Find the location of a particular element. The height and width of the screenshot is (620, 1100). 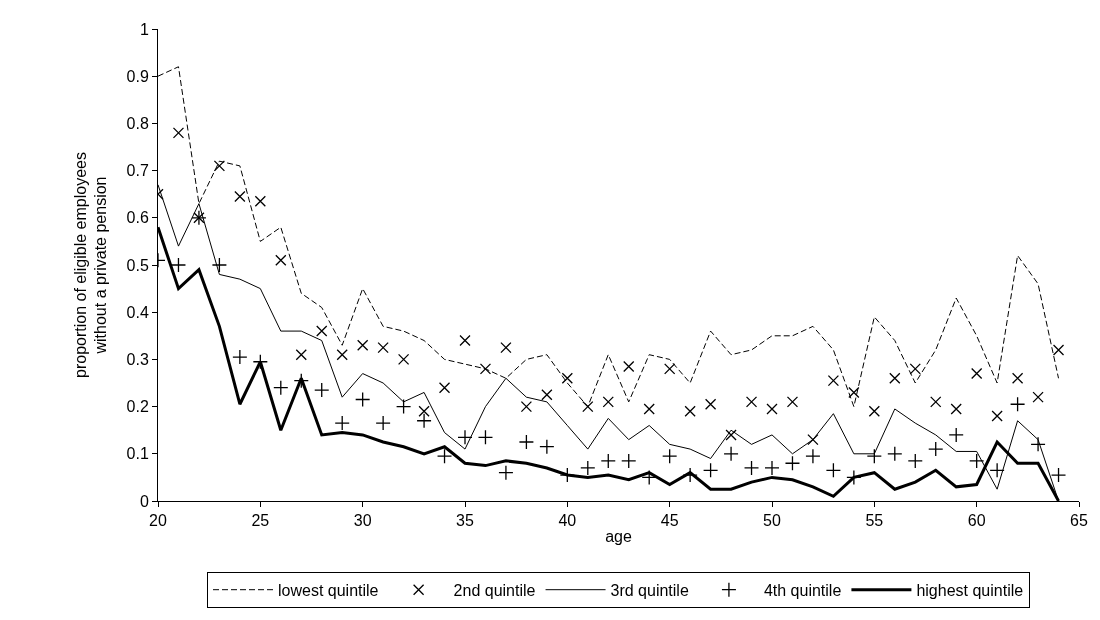

y-tick-label: 0.6 is located at coordinates (137, 218).